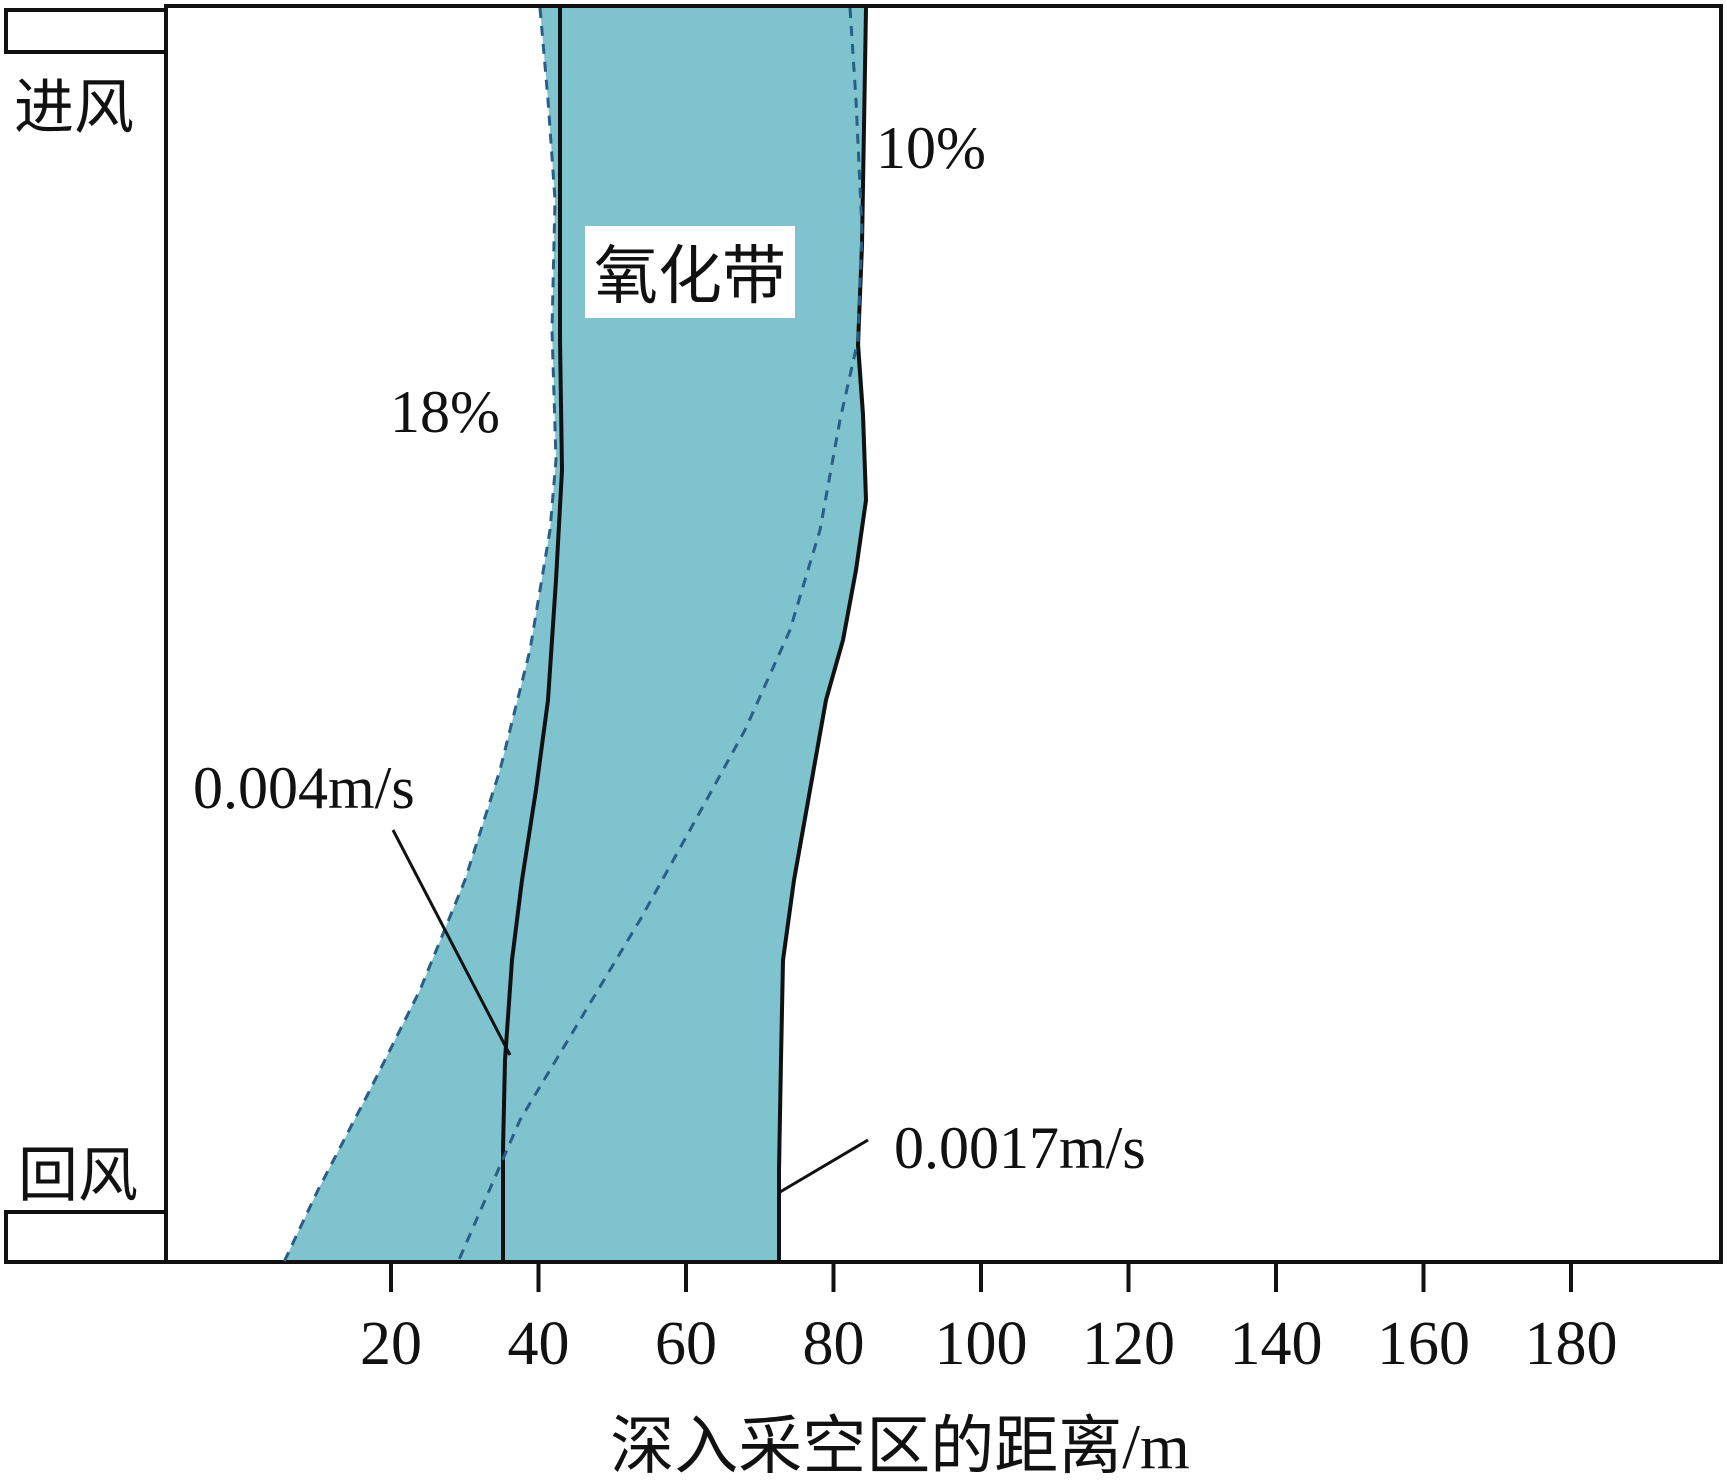 The width and height of the screenshot is (1727, 1482). Describe the element at coordinates (1020, 1148) in the screenshot. I see `velocity-00017-label: 0.0017m/s` at that location.